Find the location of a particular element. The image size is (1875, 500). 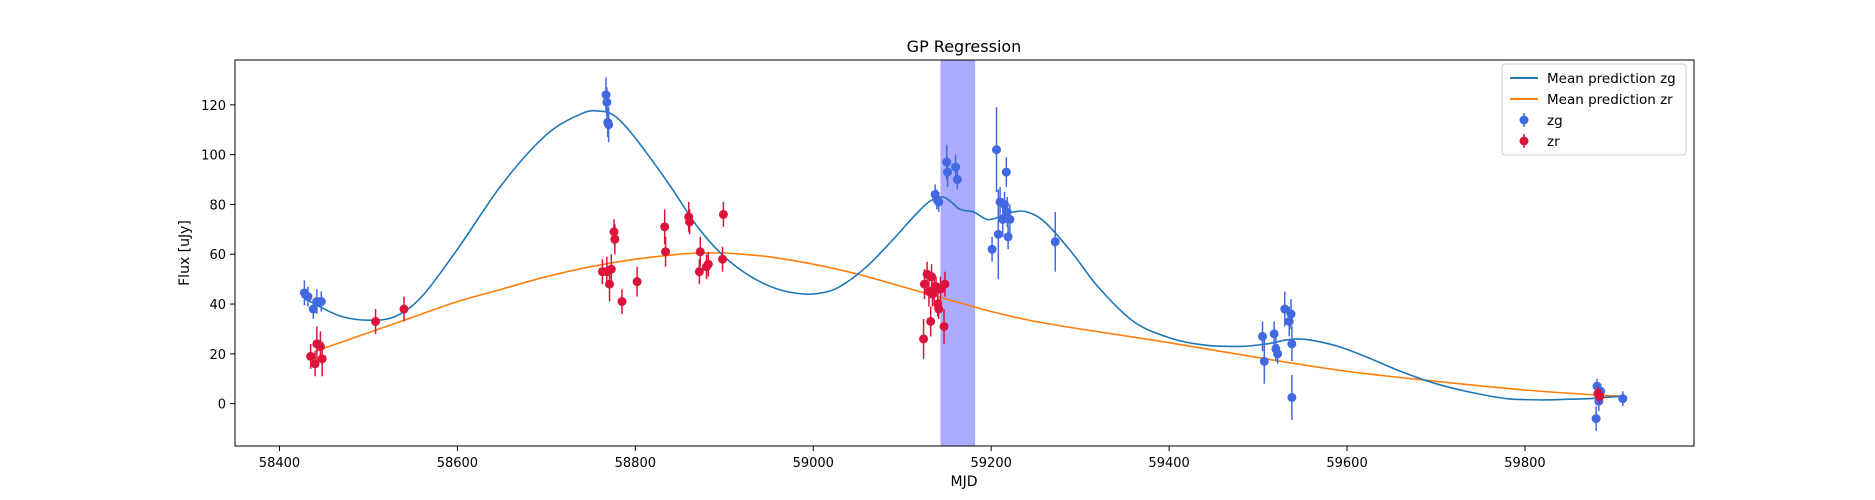

x-tick-label: 59600 is located at coordinates (1346, 463).